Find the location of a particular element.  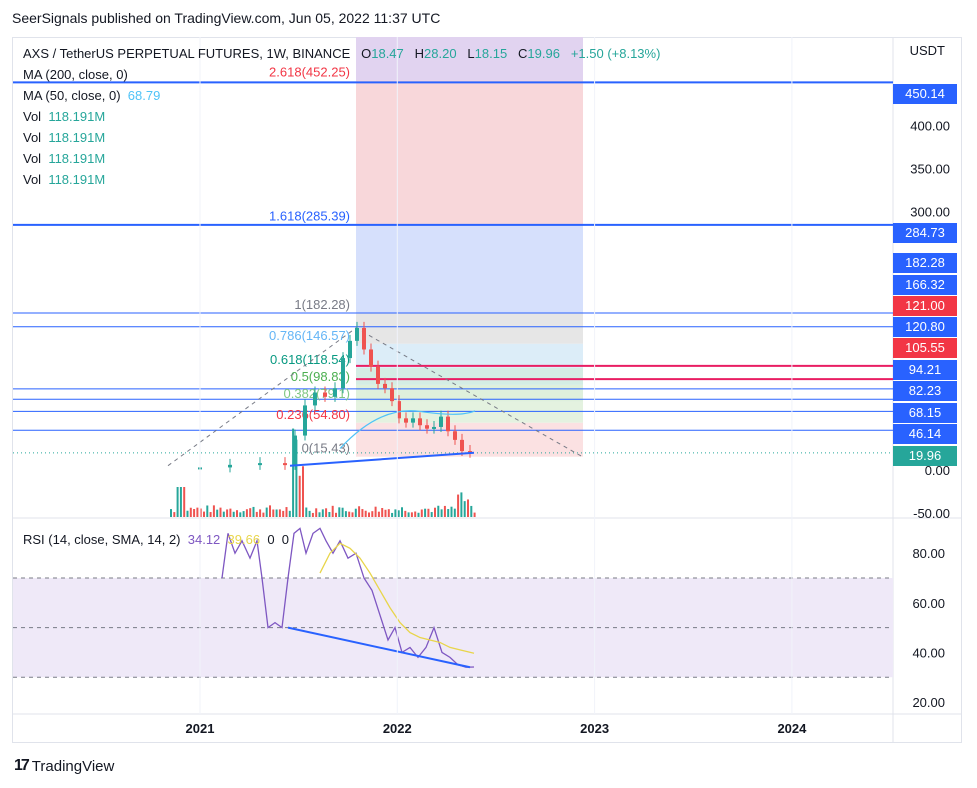

low-label: L is located at coordinates (471, 53).